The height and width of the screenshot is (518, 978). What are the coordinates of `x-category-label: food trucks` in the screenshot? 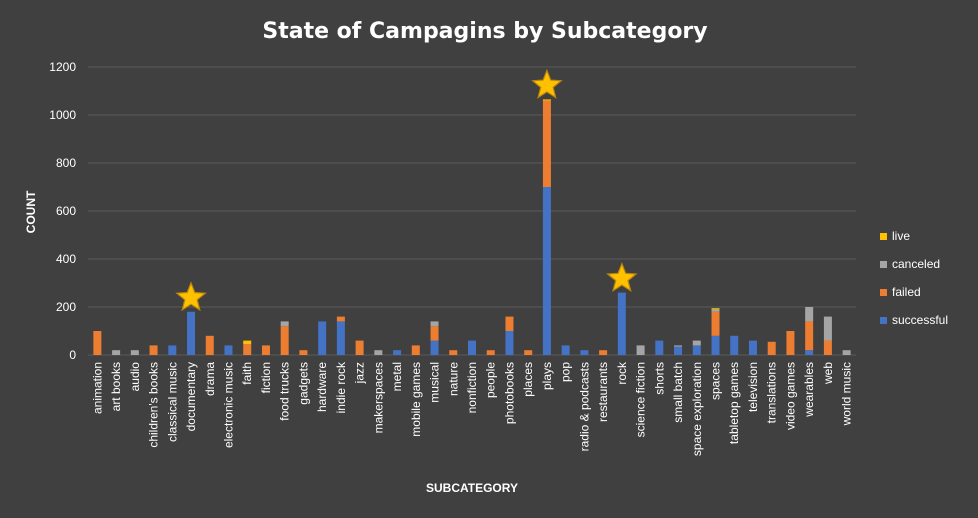 It's located at (285, 391).